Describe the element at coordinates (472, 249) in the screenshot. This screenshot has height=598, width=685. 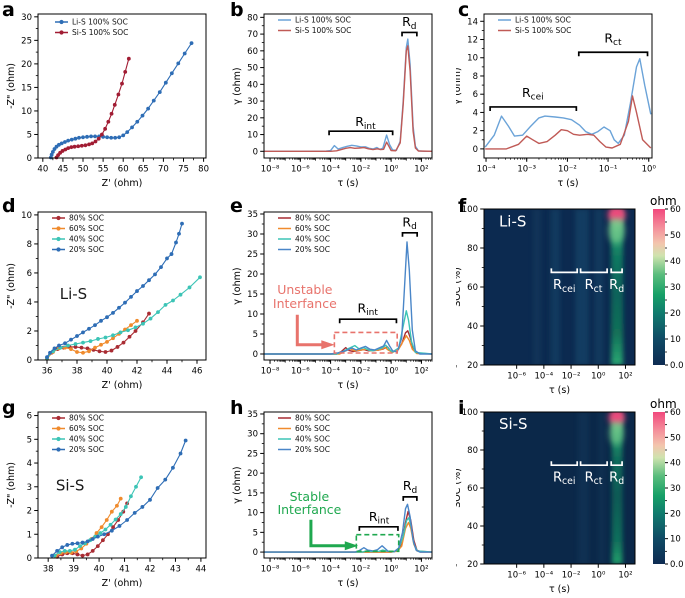
I see `y-tick-label: 80` at that location.